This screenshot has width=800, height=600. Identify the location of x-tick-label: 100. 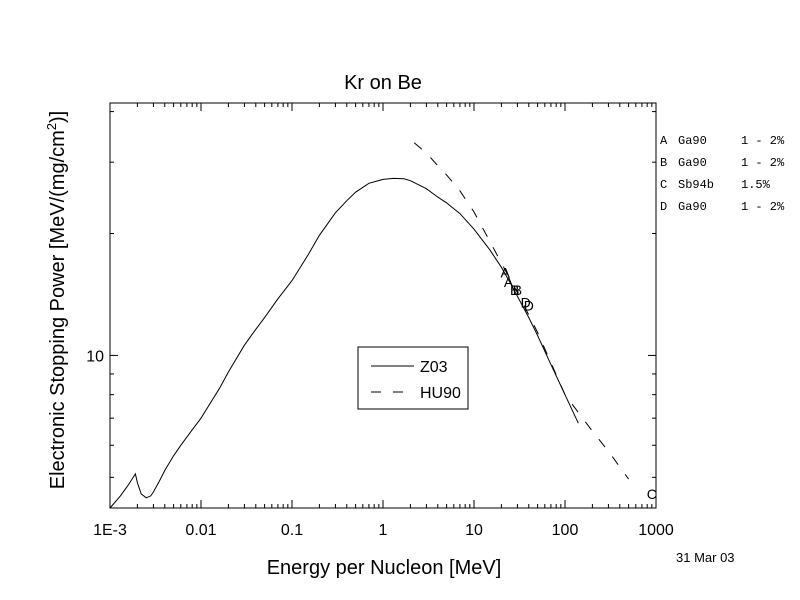
(565, 530).